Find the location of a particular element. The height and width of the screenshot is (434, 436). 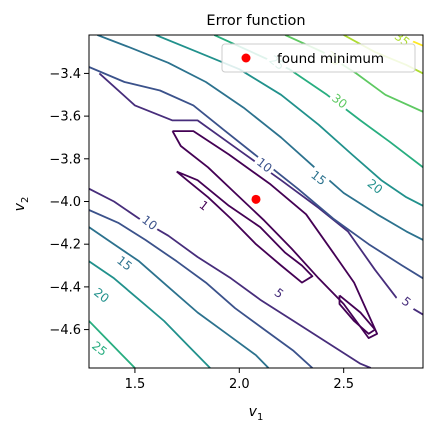

x-axis-label-subscript: 1 is located at coordinates (260, 417).